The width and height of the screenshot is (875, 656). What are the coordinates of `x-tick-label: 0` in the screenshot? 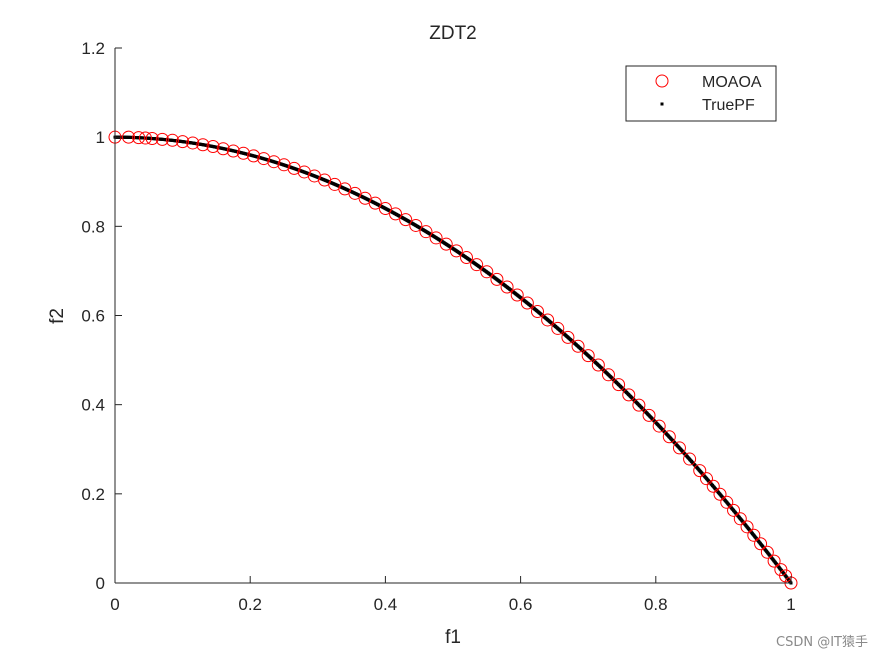 It's located at (114, 604).